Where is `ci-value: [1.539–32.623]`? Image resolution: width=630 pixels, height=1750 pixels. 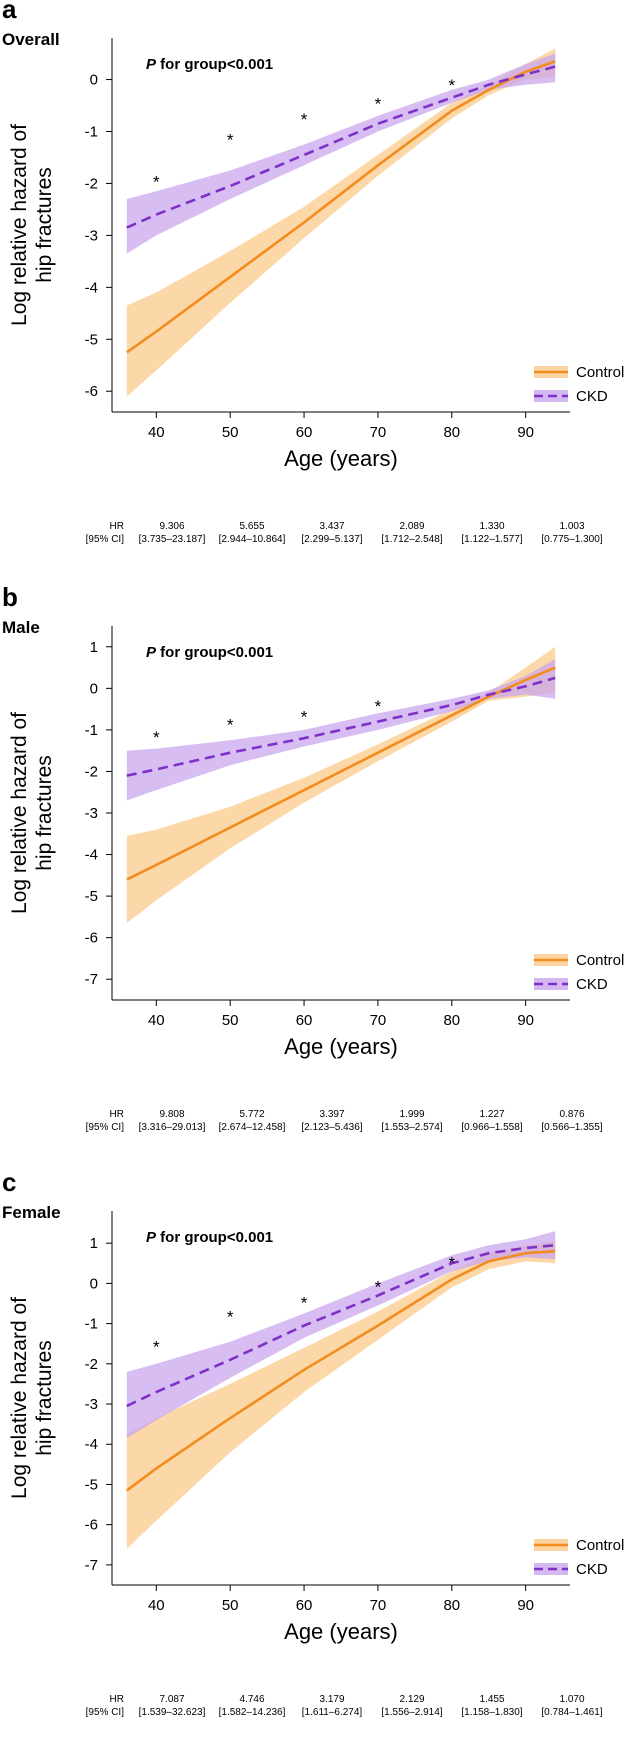 ci-value: [1.539–32.623] is located at coordinates (172, 1712).